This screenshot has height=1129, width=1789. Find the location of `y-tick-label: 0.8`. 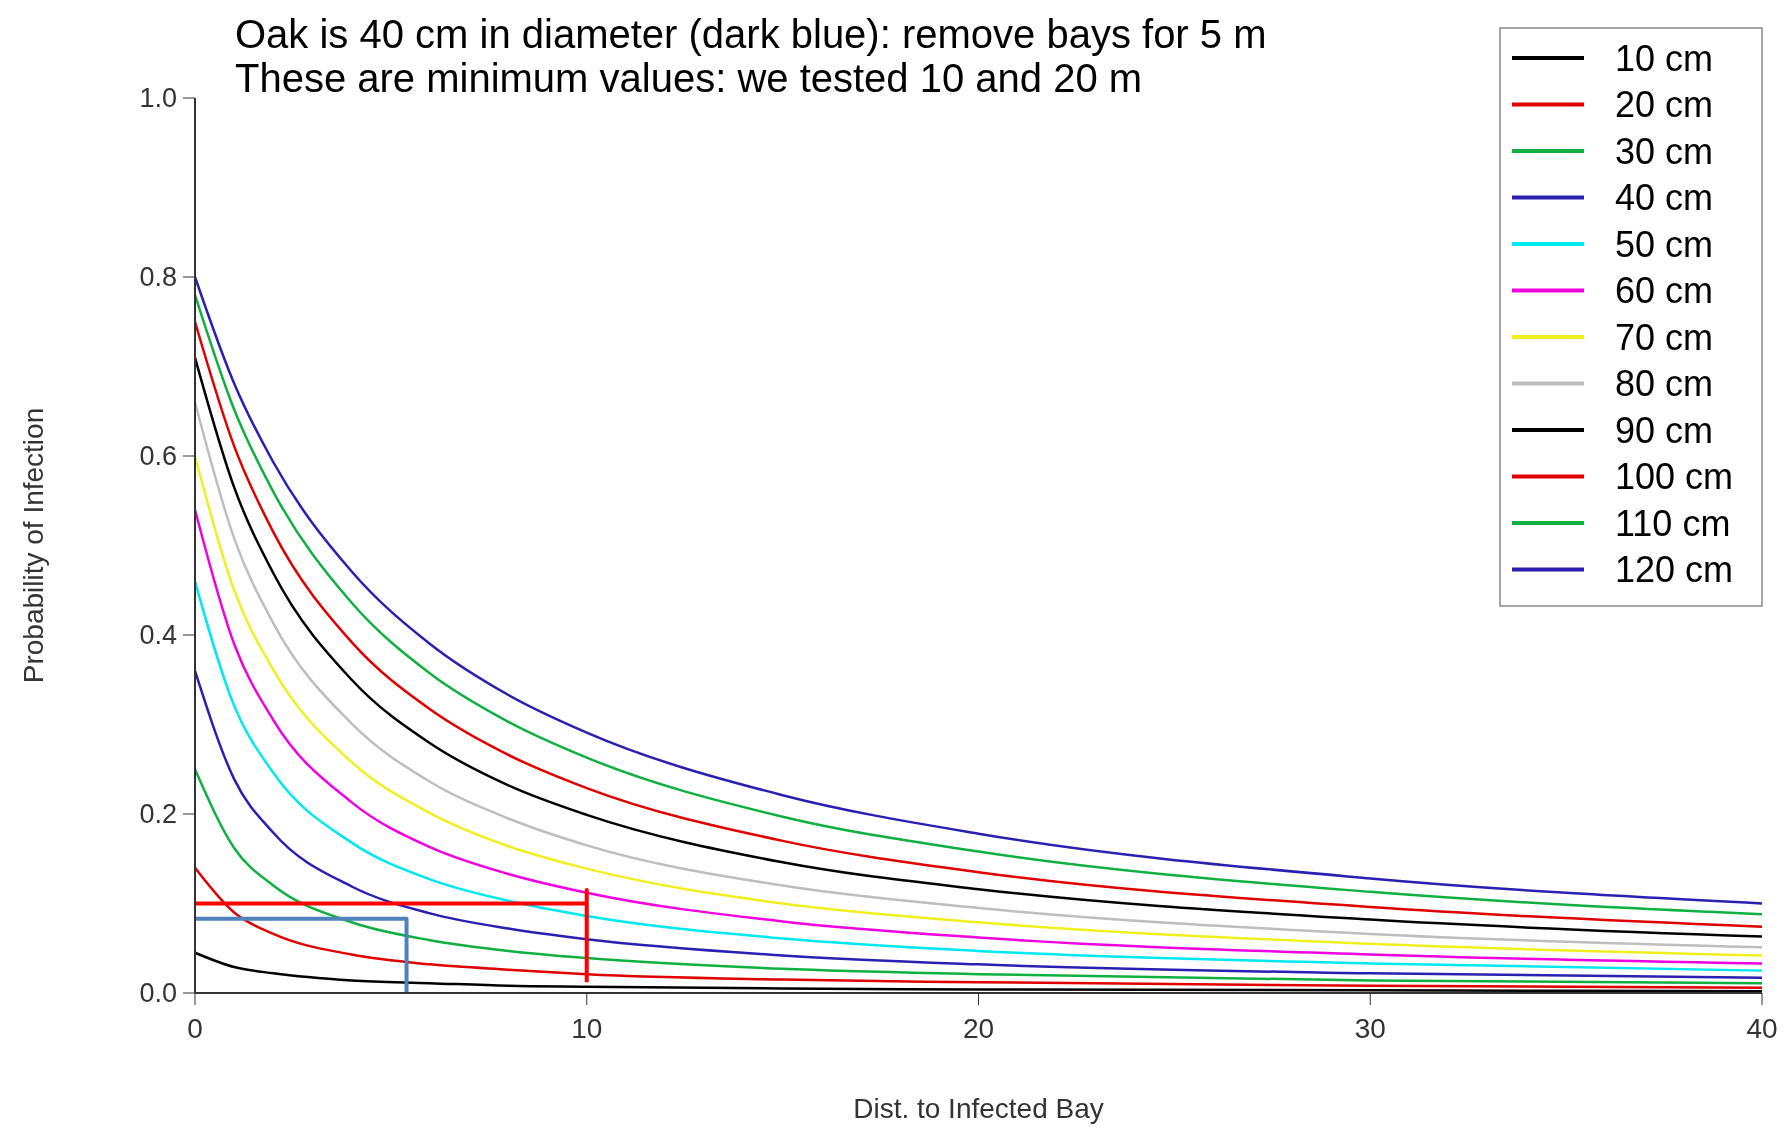

y-tick-label: 0.8 is located at coordinates (158, 277).